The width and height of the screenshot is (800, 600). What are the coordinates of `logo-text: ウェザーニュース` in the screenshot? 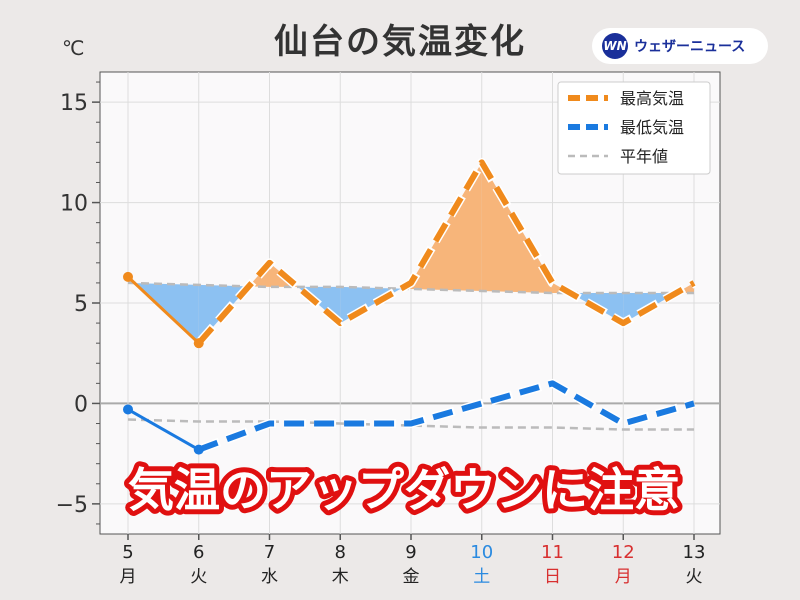 It's located at (690, 47).